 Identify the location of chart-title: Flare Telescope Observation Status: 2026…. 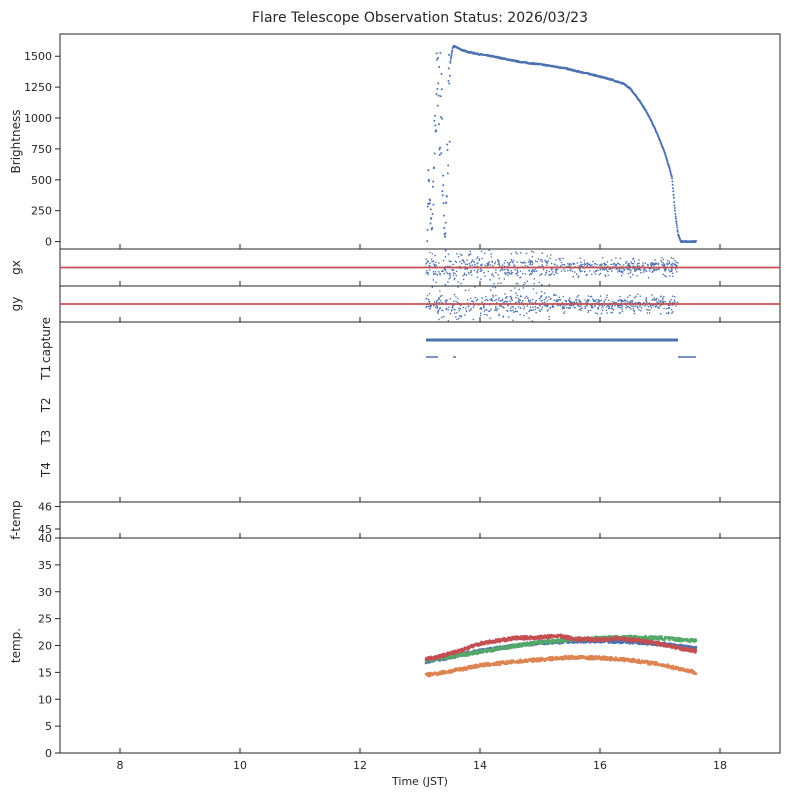
(420, 18).